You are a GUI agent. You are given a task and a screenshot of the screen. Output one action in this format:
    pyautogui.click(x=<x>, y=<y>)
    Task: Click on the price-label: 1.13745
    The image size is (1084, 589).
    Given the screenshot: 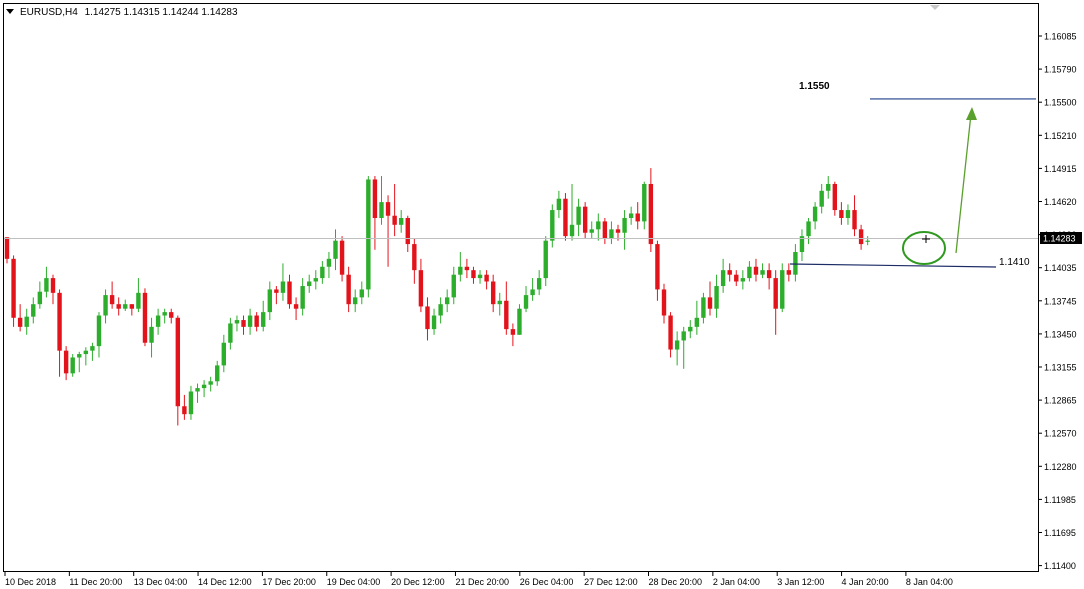 What is the action you would take?
    pyautogui.click(x=1060, y=301)
    